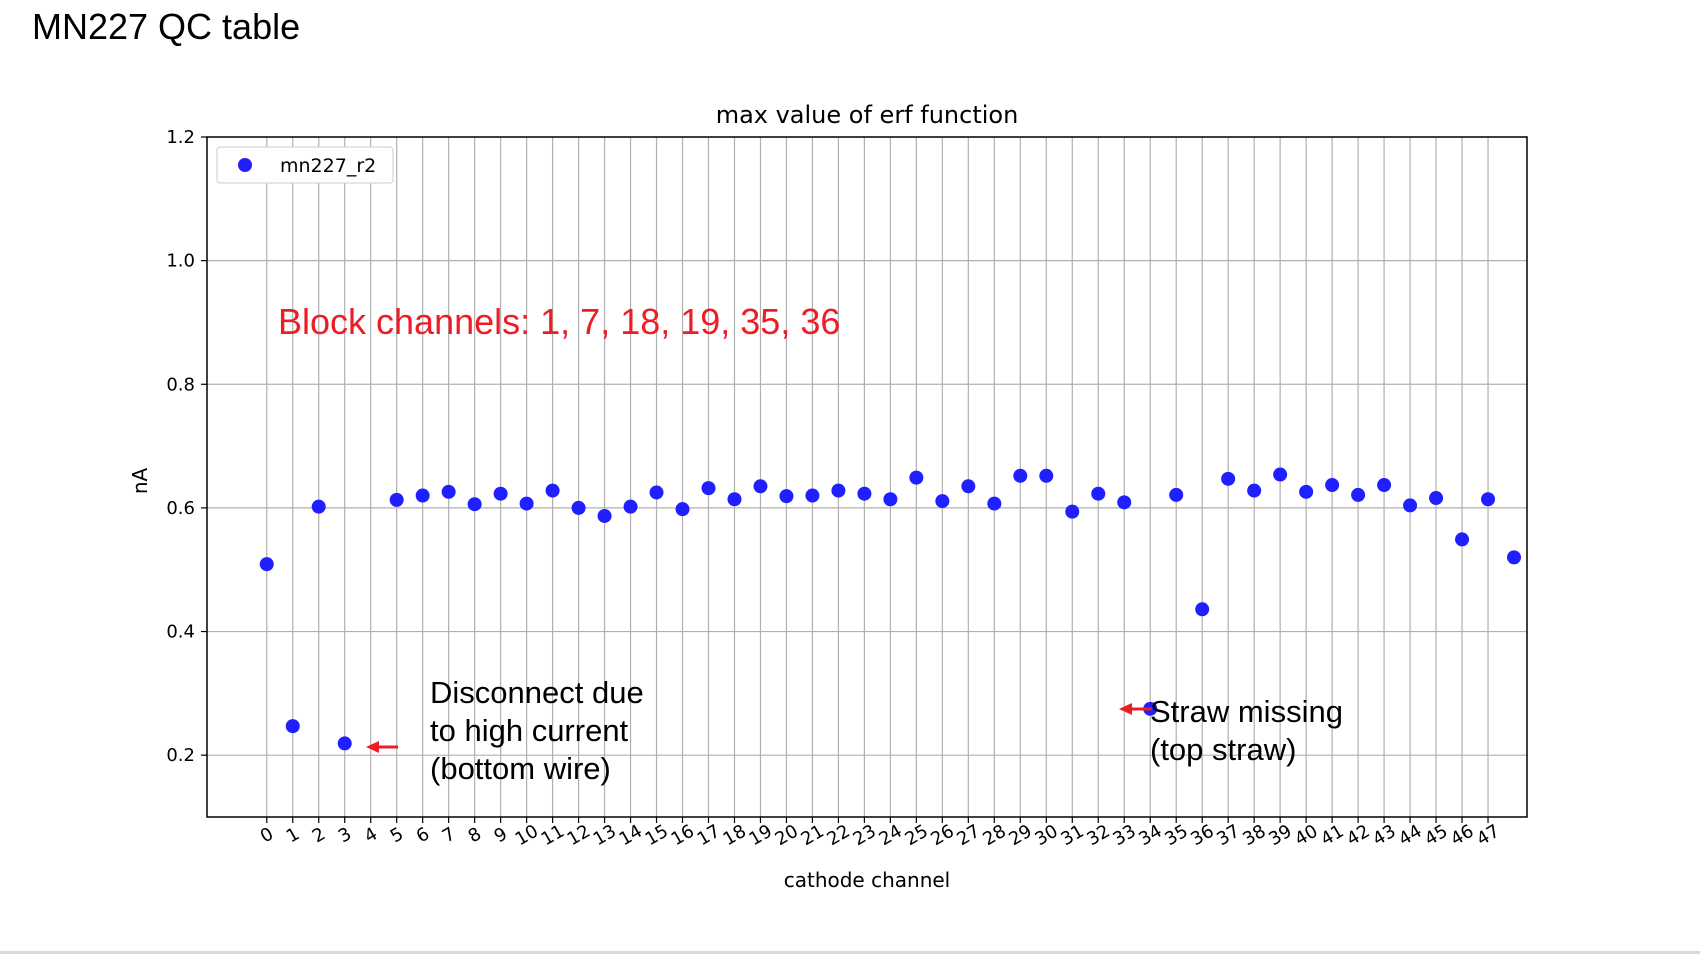 The image size is (1700, 954). What do you see at coordinates (245, 165) in the screenshot?
I see `legend-marker` at bounding box center [245, 165].